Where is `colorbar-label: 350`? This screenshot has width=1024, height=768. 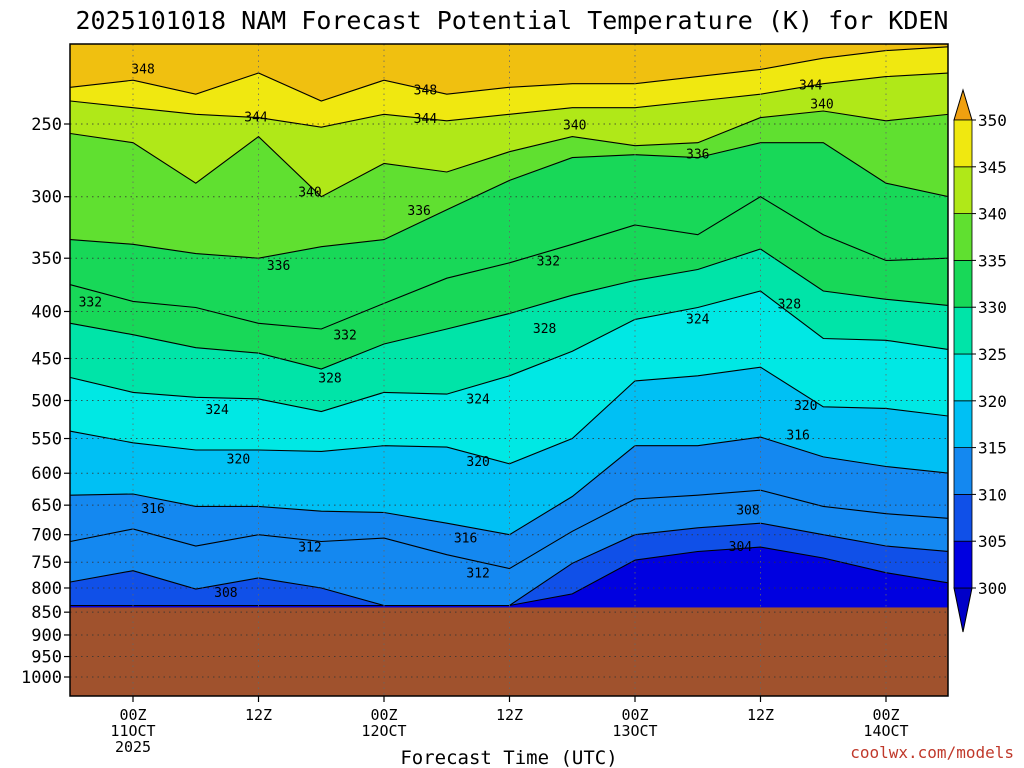
colorbar-label: 350 is located at coordinates (992, 120).